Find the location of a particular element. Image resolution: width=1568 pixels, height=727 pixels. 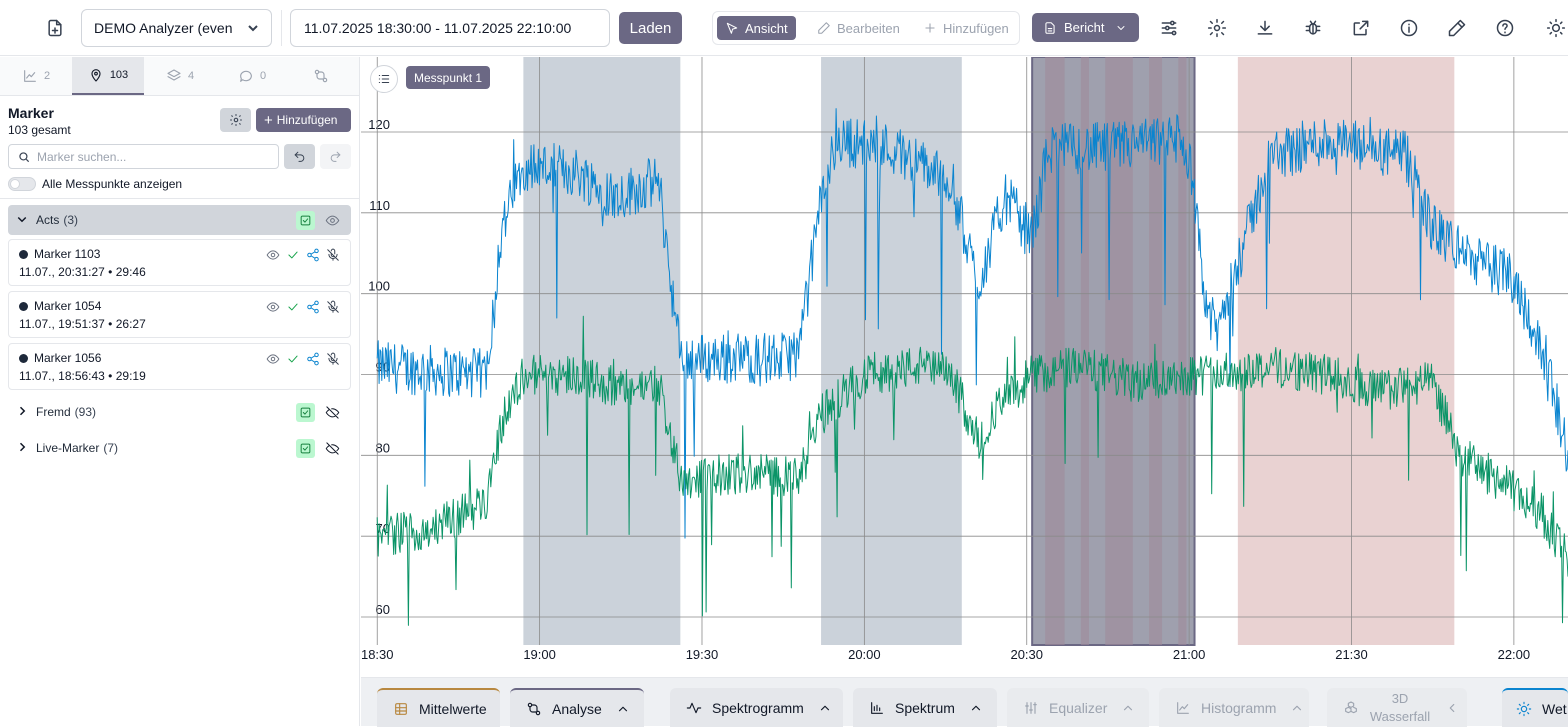

tab-wetter: Wet is located at coordinates (1535, 707).